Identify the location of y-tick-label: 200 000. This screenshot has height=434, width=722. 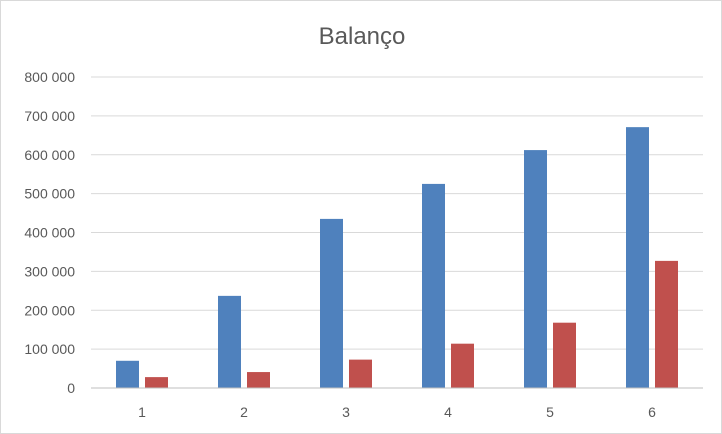
(49, 310).